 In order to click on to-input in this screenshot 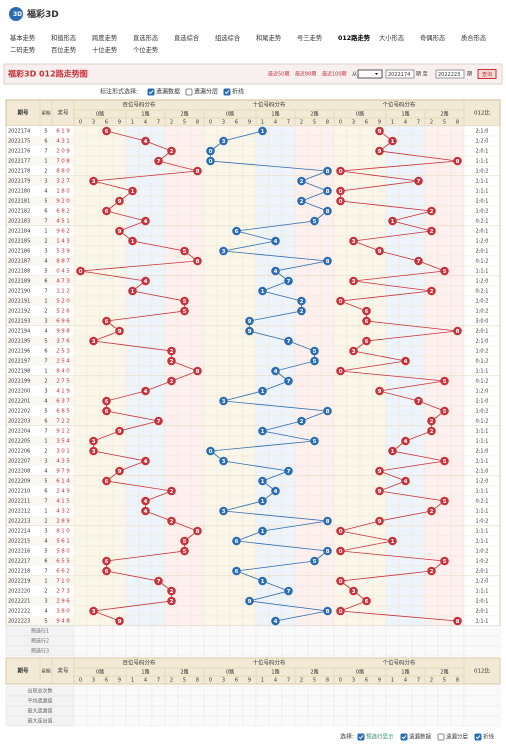, I will do `click(450, 74)`.